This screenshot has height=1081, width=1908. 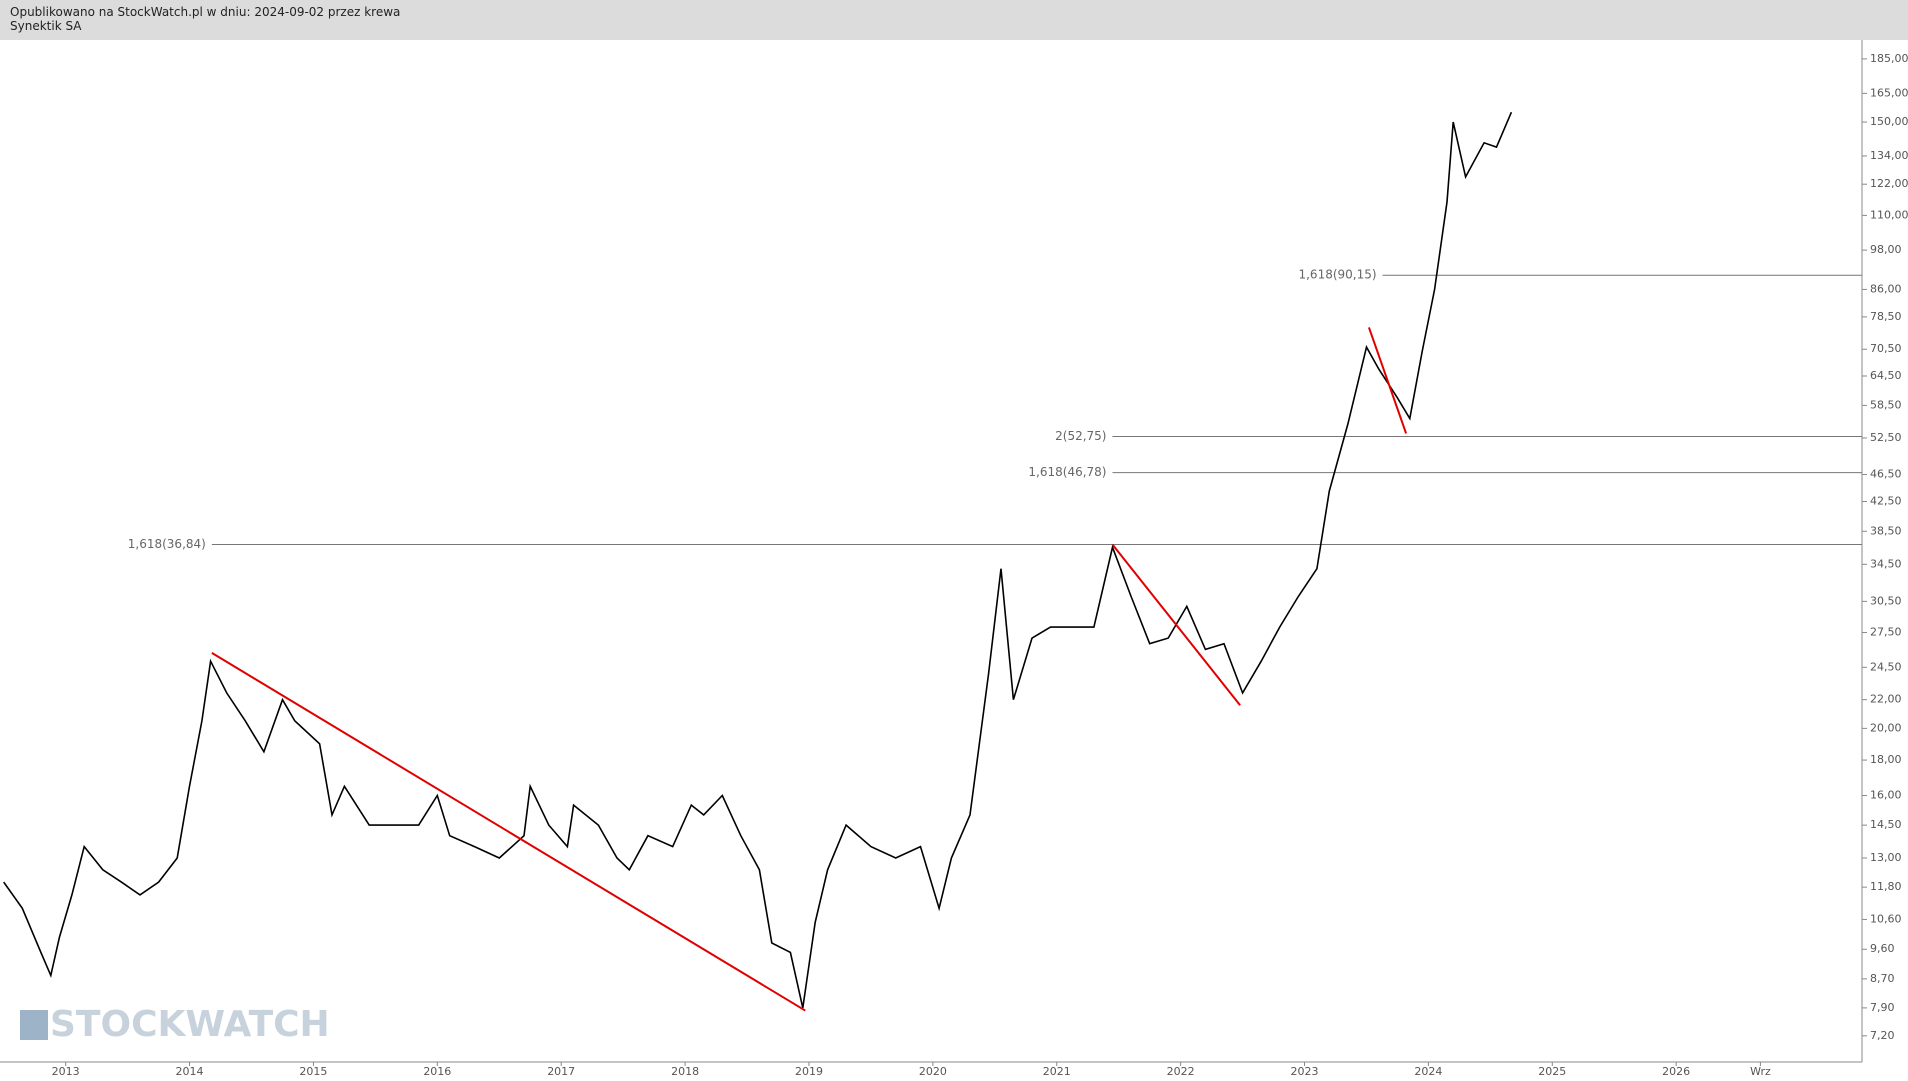 I want to click on x-tick-label: 2024, so click(x=1428, y=1071).